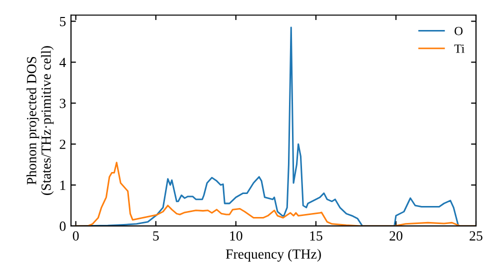 This screenshot has width=500, height=280. What do you see at coordinates (476, 236) in the screenshot?
I see `x-tick-label: 25` at bounding box center [476, 236].